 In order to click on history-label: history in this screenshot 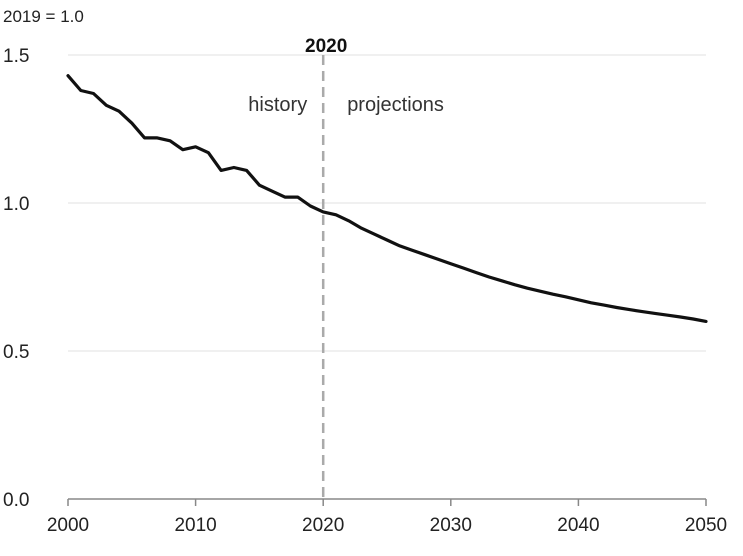, I will do `click(277, 105)`.